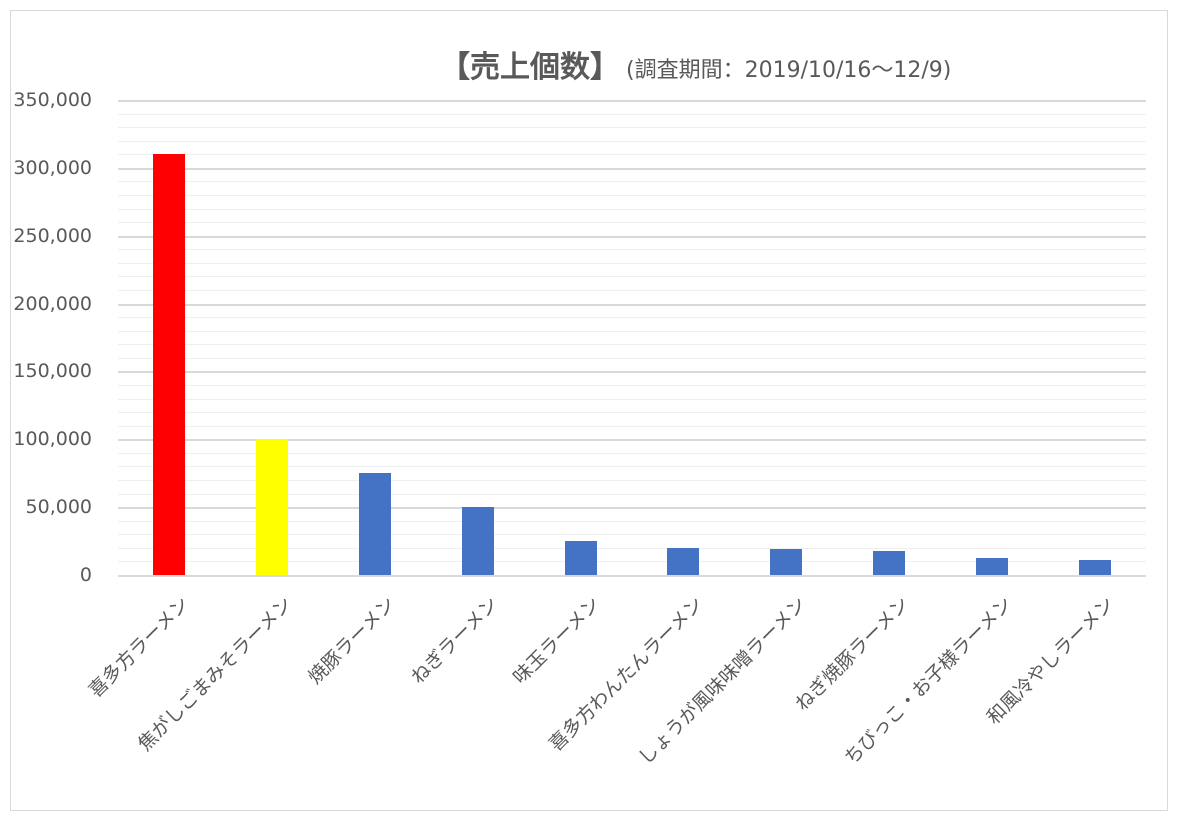 This screenshot has width=1178, height=820. Describe the element at coordinates (52, 439) in the screenshot. I see `y-tick-label: 100,000` at that location.